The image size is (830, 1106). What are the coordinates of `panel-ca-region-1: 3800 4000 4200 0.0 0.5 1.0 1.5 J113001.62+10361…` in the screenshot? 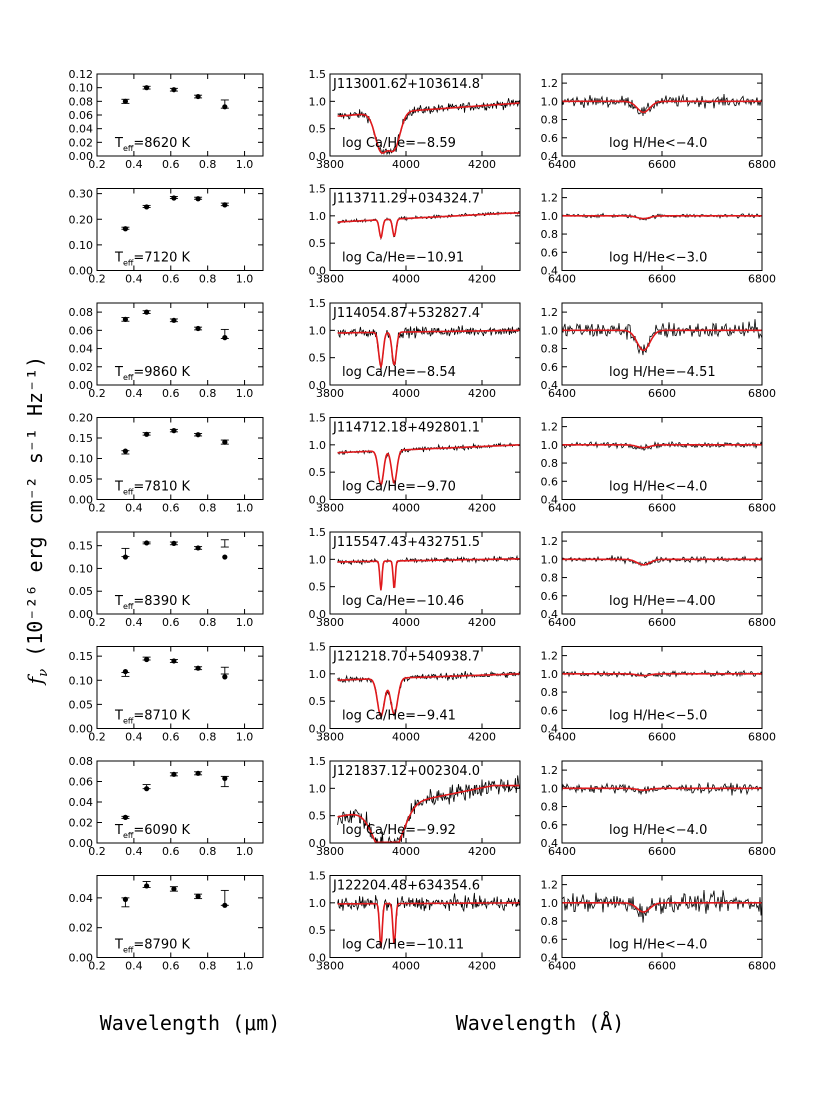 It's located at (415, 119).